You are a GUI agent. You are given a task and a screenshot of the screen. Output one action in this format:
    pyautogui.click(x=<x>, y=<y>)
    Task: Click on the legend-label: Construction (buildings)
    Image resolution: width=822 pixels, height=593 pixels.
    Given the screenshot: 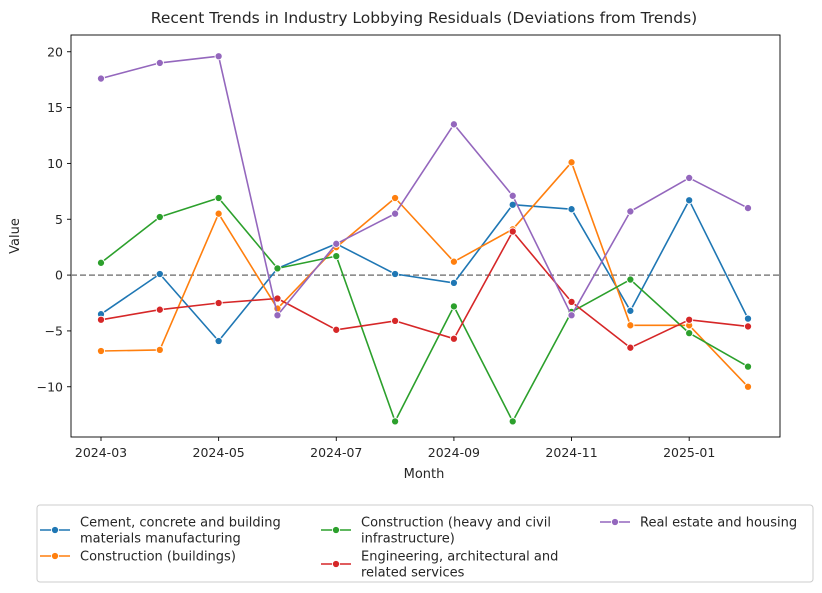 What is the action you would take?
    pyautogui.click(x=158, y=557)
    